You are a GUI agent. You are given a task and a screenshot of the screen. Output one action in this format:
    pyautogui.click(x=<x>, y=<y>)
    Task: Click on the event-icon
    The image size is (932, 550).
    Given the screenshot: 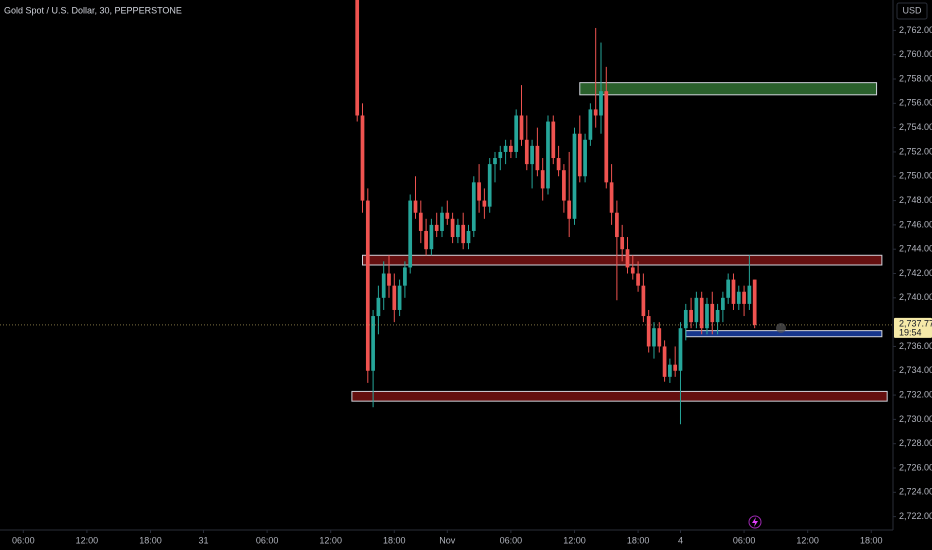 What is the action you would take?
    pyautogui.click(x=755, y=522)
    